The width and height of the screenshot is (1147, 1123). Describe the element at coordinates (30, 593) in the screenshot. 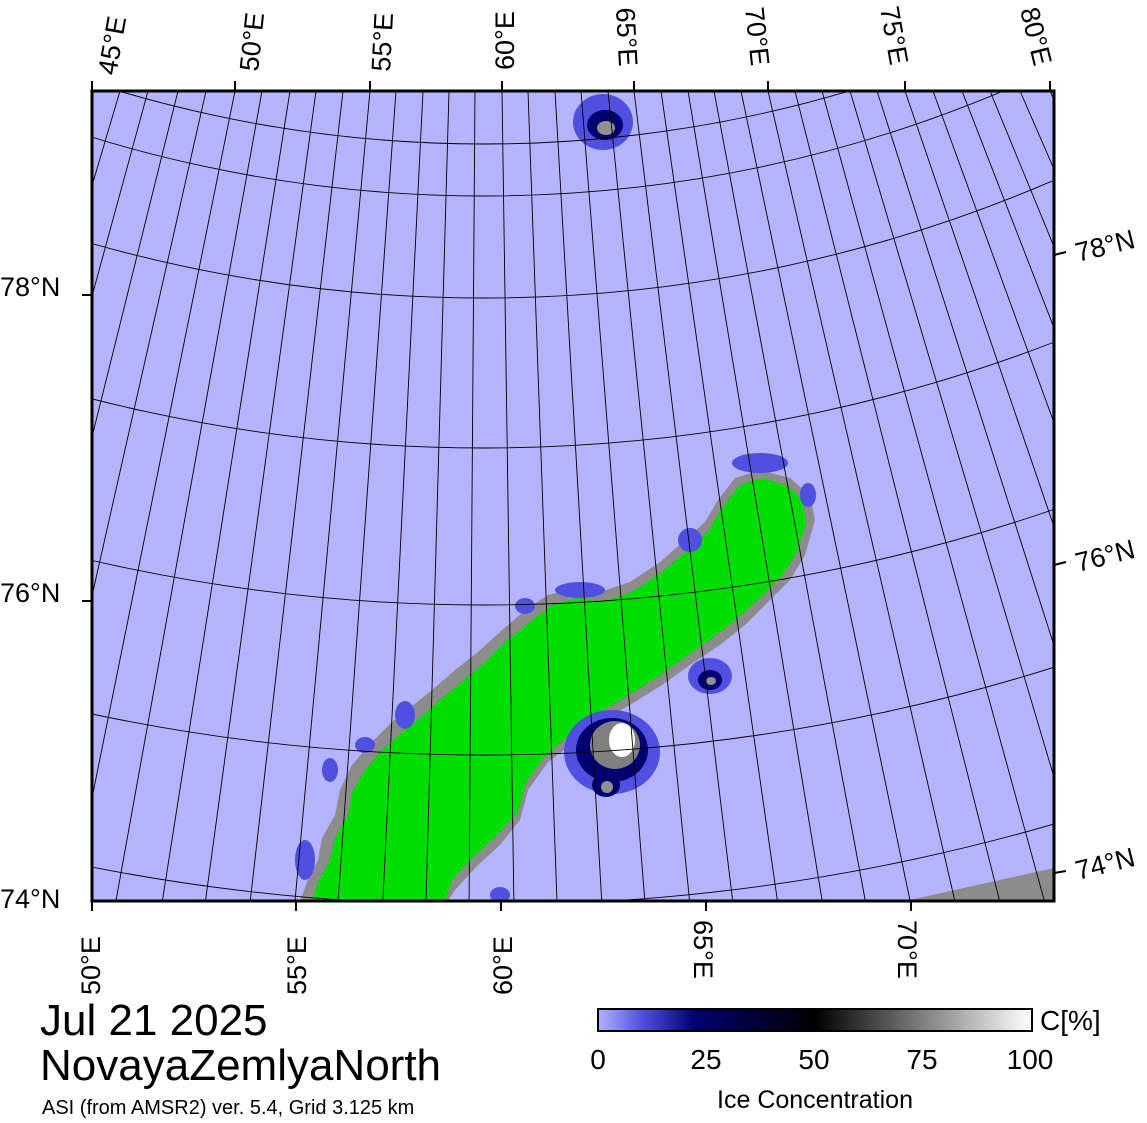

I see `left-lat-label: 76°N` at that location.